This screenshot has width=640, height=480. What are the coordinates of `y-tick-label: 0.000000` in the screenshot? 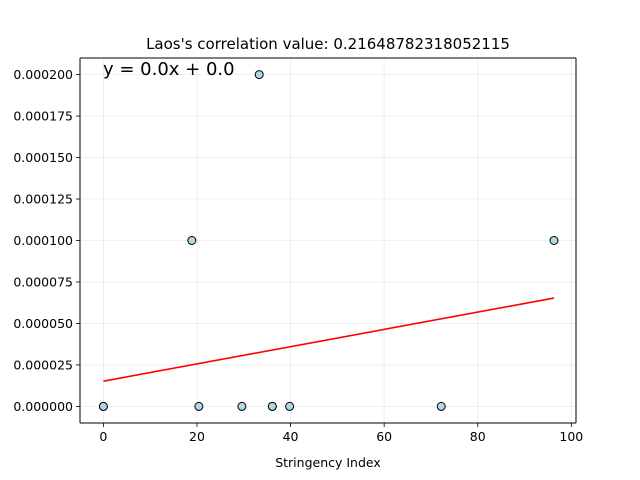 It's located at (43, 406).